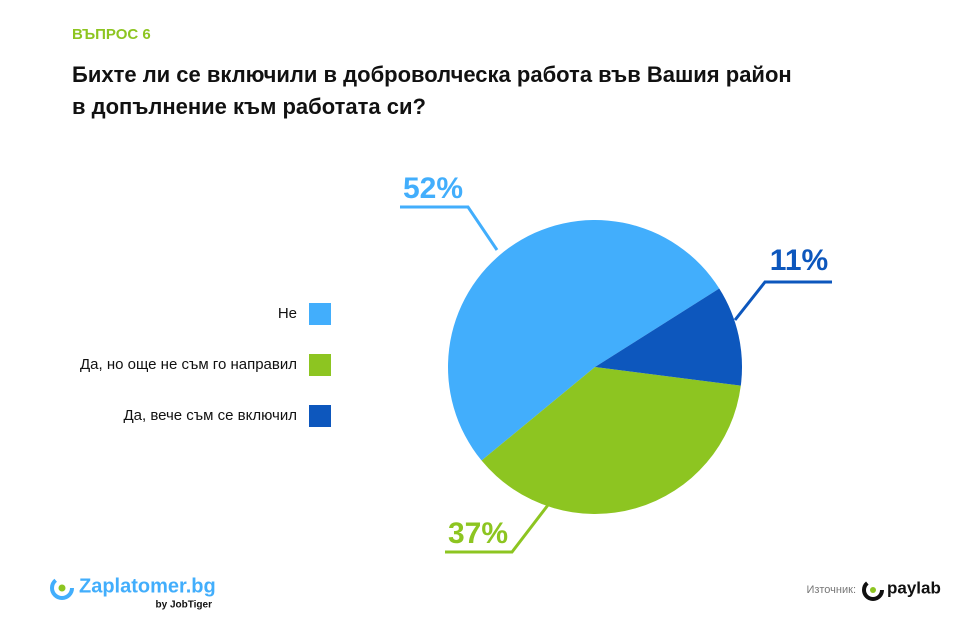 This screenshot has width=960, height=617. I want to click on legend-label: Не, so click(287, 313).